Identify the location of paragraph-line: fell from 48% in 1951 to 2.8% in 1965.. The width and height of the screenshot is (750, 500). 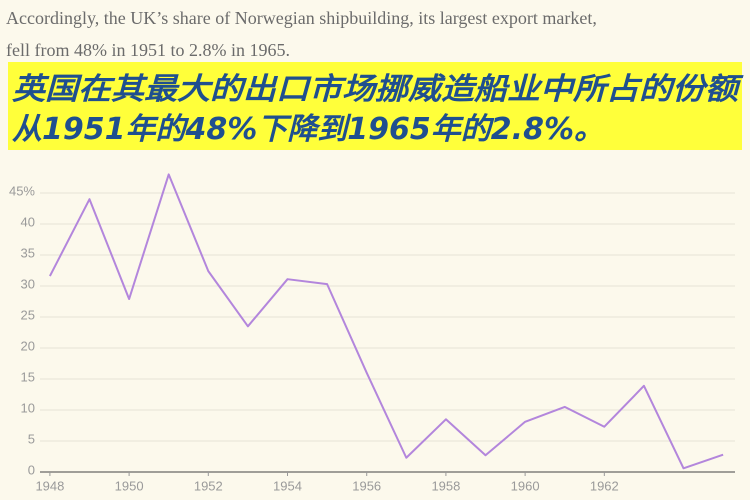
(148, 50).